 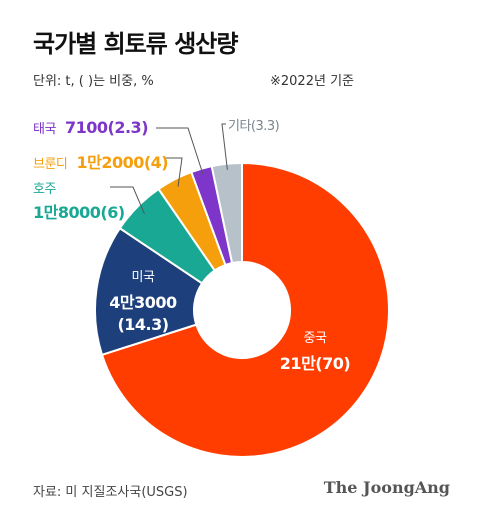 What do you see at coordinates (44, 129) in the screenshot?
I see `slice-name-thailand: 태국` at bounding box center [44, 129].